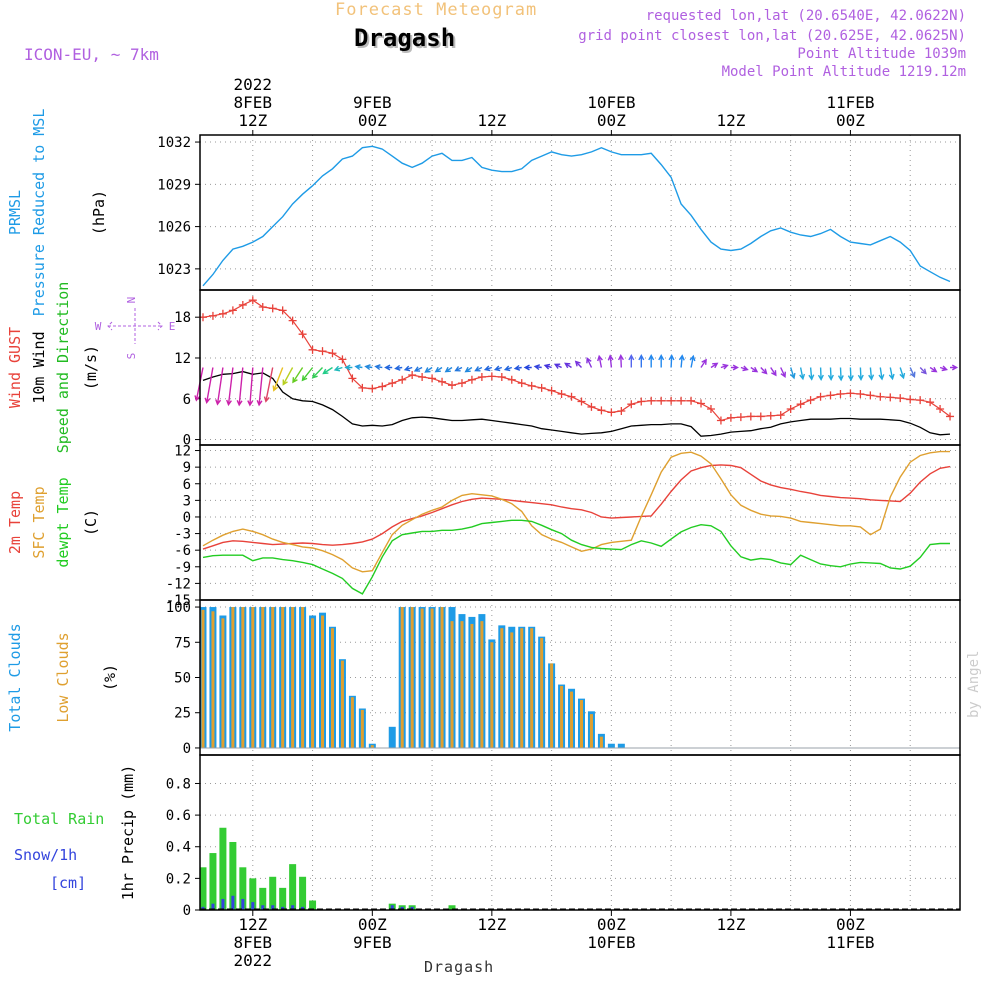 Image resolution: width=1000 pixels, height=1000 pixels. What do you see at coordinates (178, 584) in the screenshot?
I see `y-tick-label: -12` at bounding box center [178, 584].